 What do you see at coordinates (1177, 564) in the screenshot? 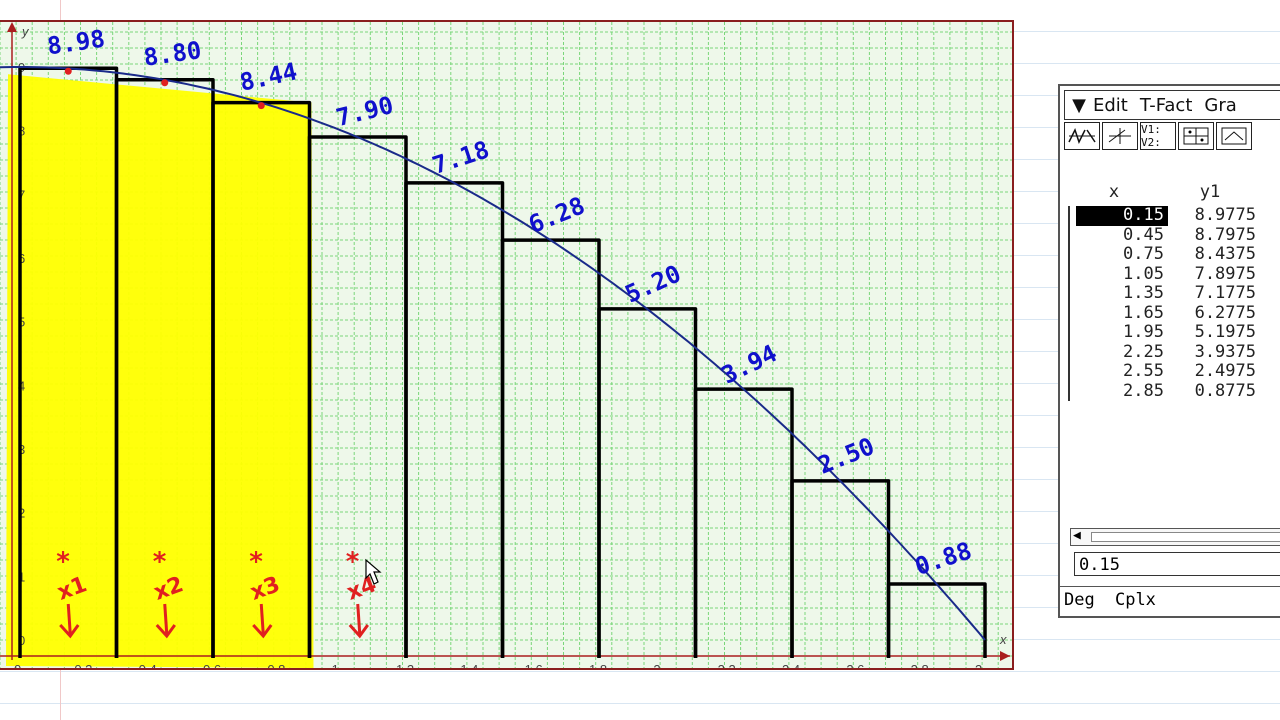
I see `entry-field: 0.15` at bounding box center [1177, 564].